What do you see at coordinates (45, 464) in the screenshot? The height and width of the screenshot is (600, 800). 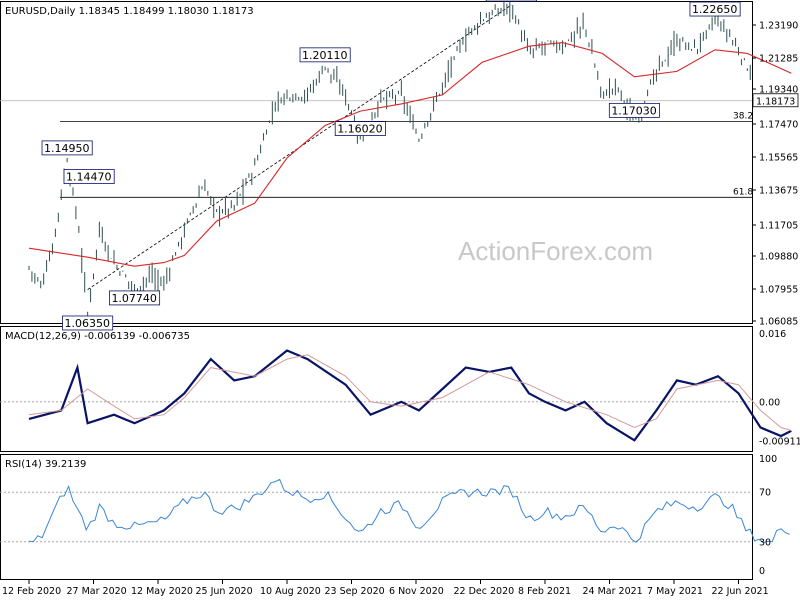 I see `rsi-panel-title: RSI(14) 39.2139` at bounding box center [45, 464].